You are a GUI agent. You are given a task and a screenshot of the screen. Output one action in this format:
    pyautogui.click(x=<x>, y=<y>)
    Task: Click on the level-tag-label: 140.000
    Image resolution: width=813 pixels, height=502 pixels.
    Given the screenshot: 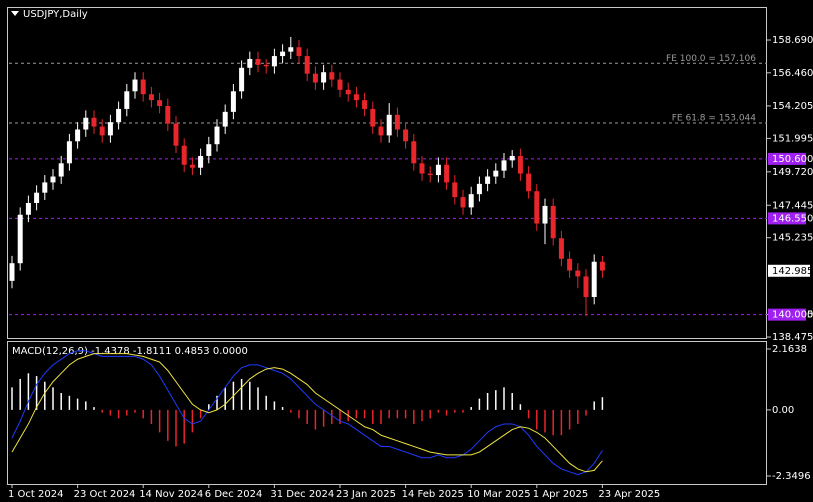 What is the action you would take?
    pyautogui.click(x=792, y=315)
    